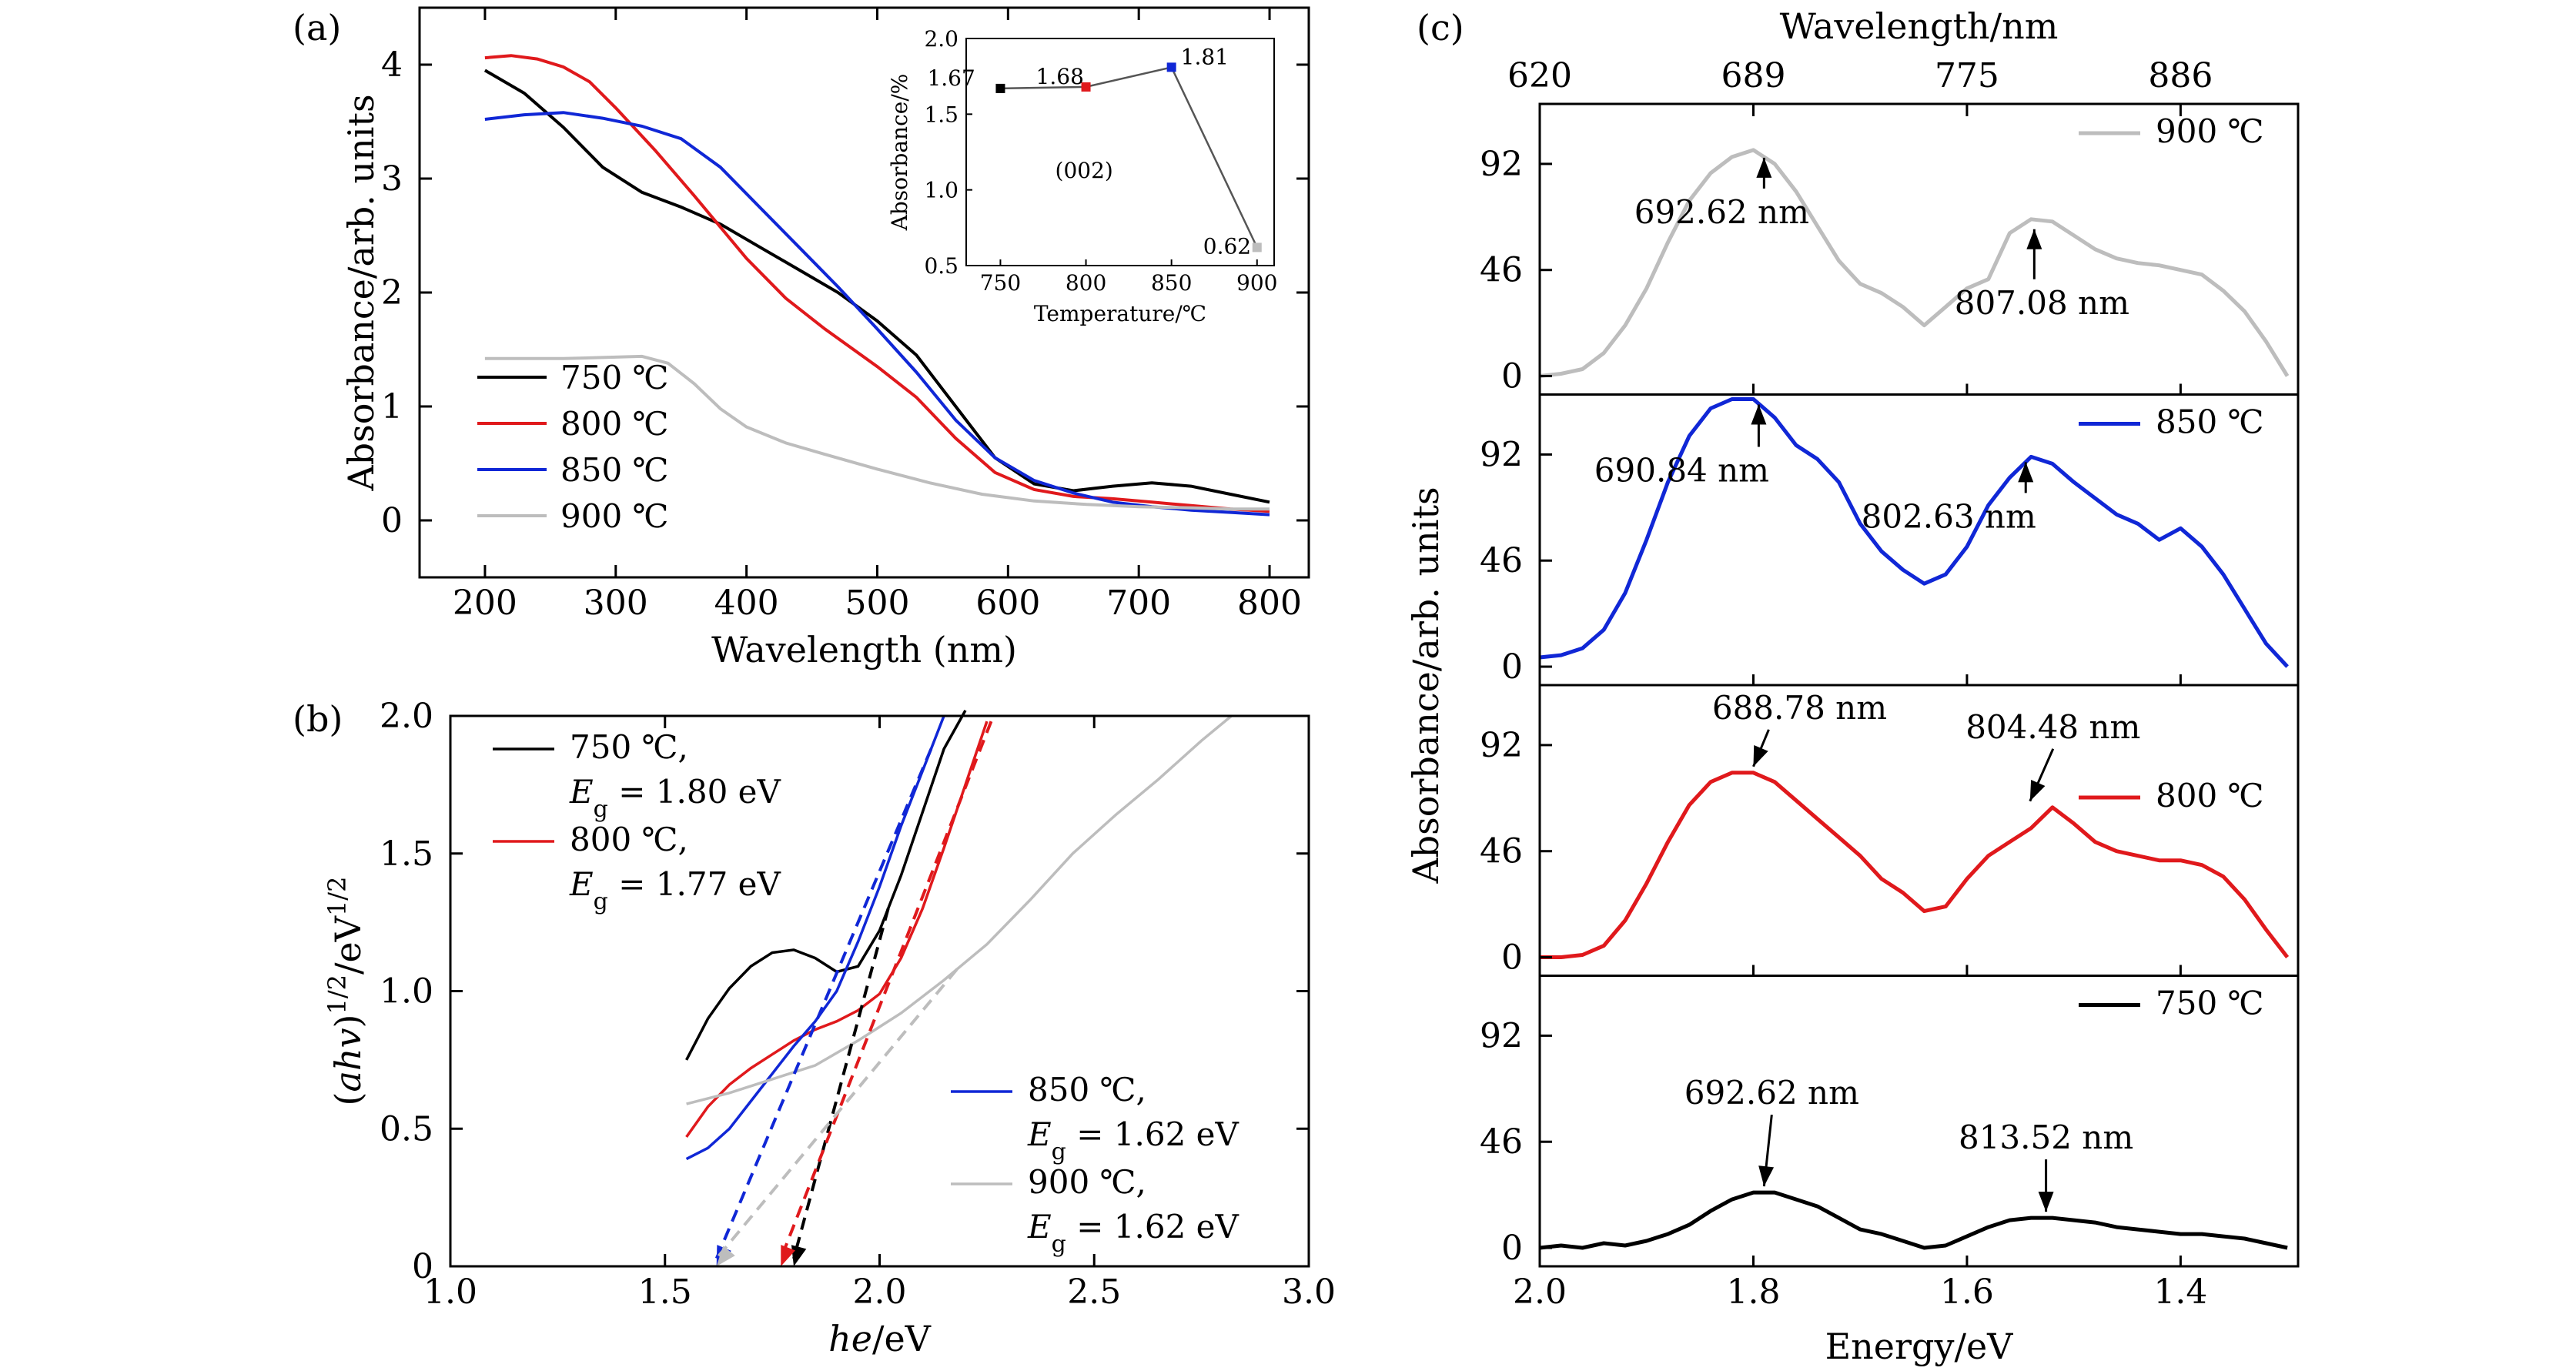 This screenshot has width=2576, height=1371. What do you see at coordinates (423, 1266) in the screenshot?
I see `y-tick-label-b: 0` at bounding box center [423, 1266].